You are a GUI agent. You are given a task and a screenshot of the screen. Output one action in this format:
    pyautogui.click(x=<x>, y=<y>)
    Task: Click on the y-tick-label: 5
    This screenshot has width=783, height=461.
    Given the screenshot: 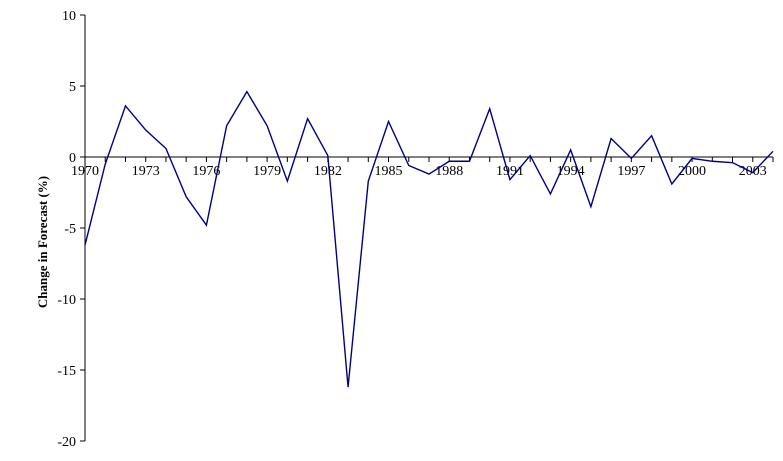 What is the action you would take?
    pyautogui.click(x=72, y=87)
    